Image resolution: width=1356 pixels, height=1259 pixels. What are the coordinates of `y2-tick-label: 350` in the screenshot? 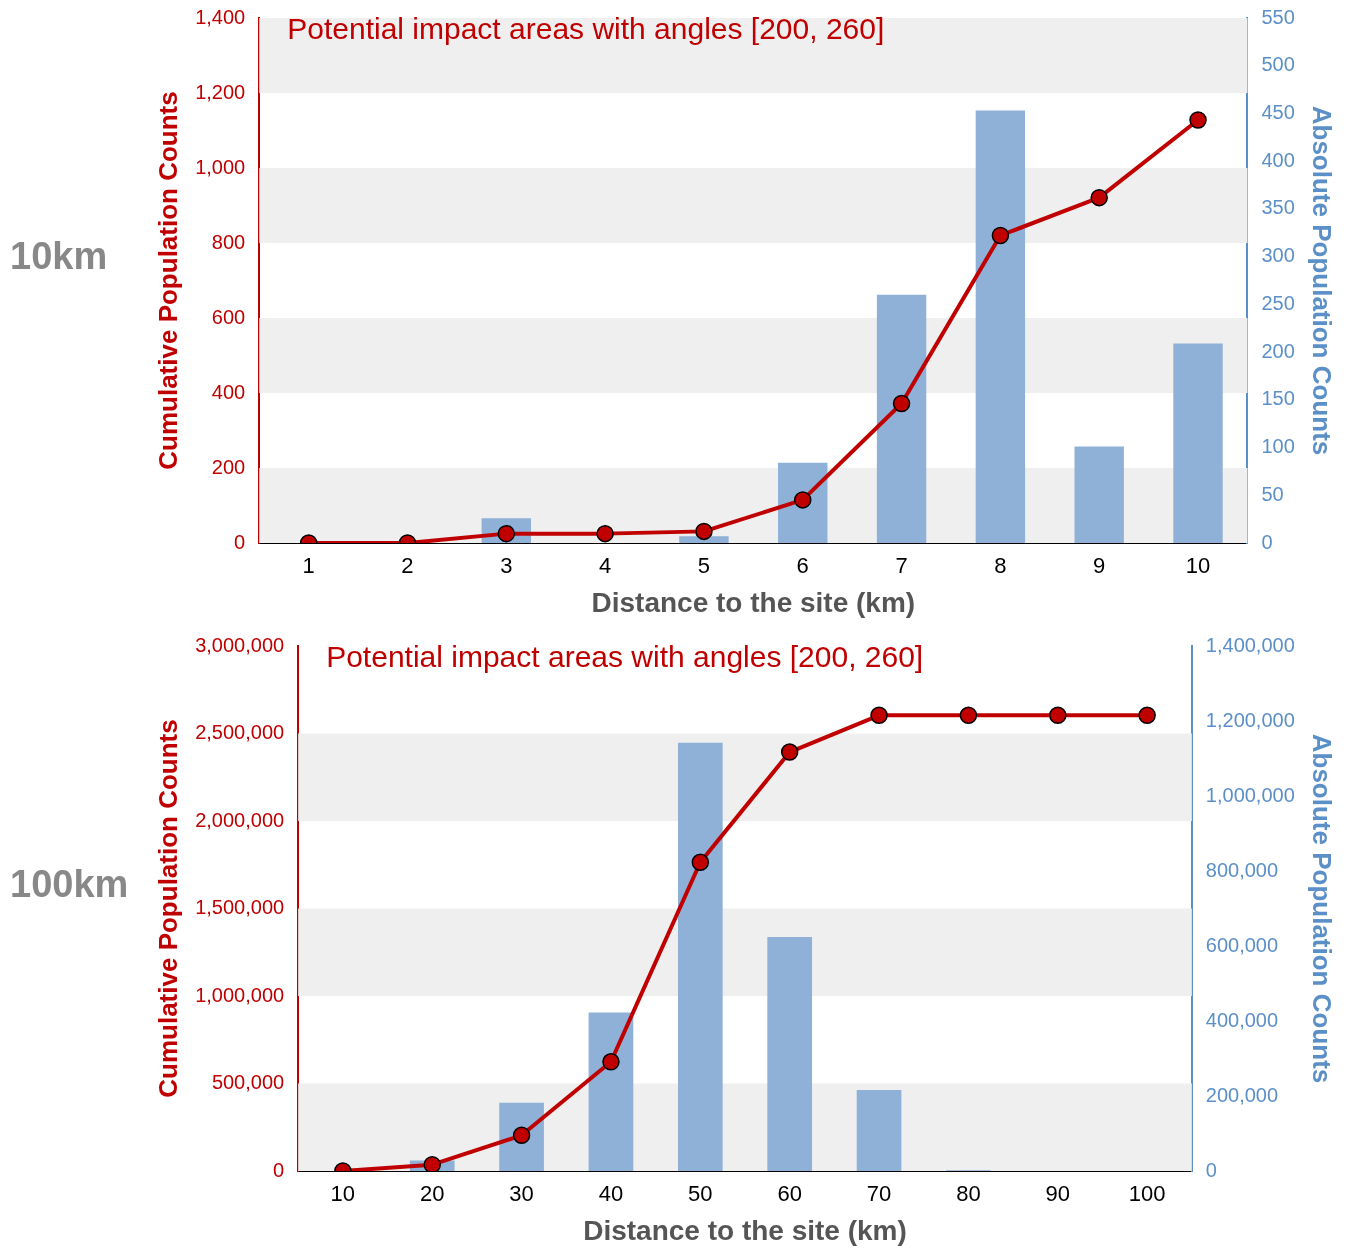 It's located at (1278, 207).